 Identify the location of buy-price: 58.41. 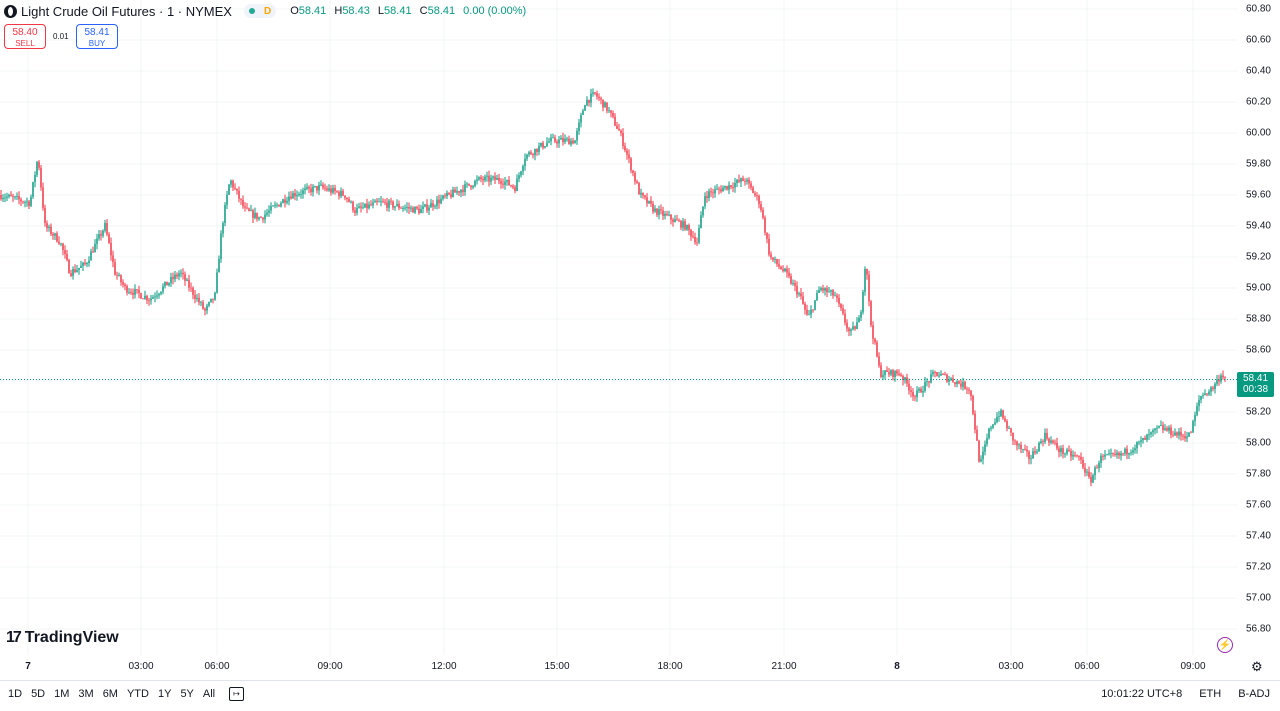
(97, 32).